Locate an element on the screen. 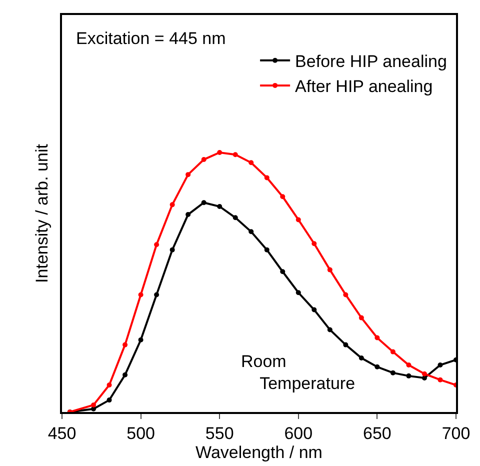 This screenshot has width=480, height=466. text: Excitation = 445 nm is located at coordinates (151, 38).